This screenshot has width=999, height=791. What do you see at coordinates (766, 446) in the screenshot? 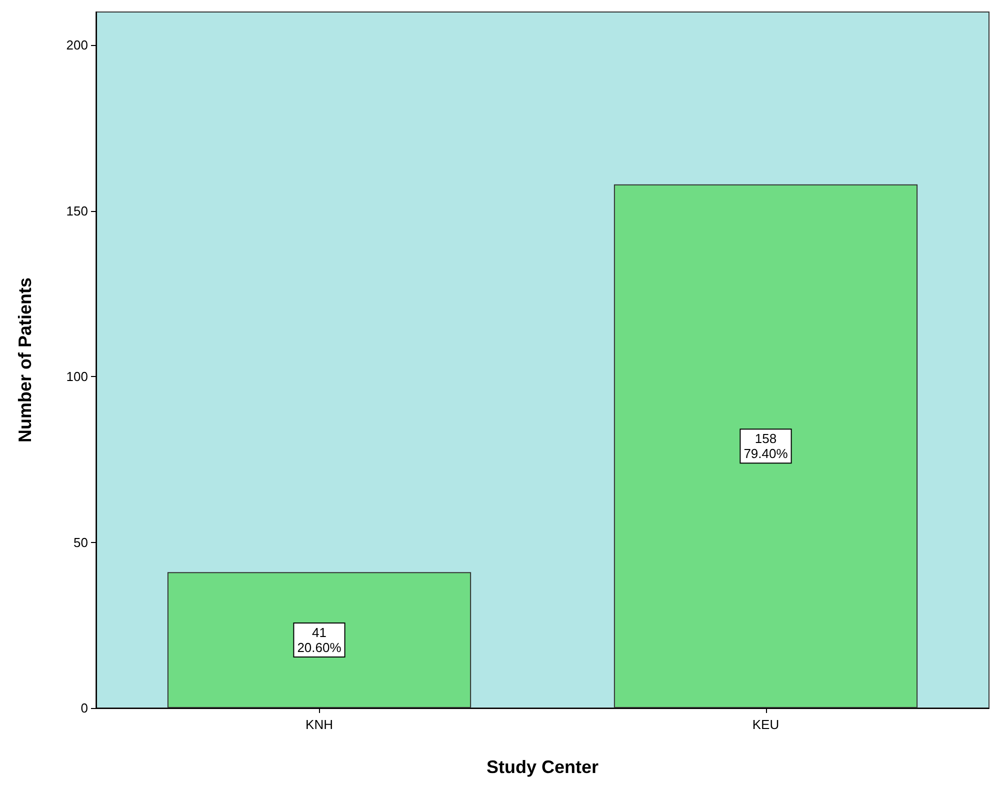
I see `data-label: 158 79.40%` at bounding box center [766, 446].